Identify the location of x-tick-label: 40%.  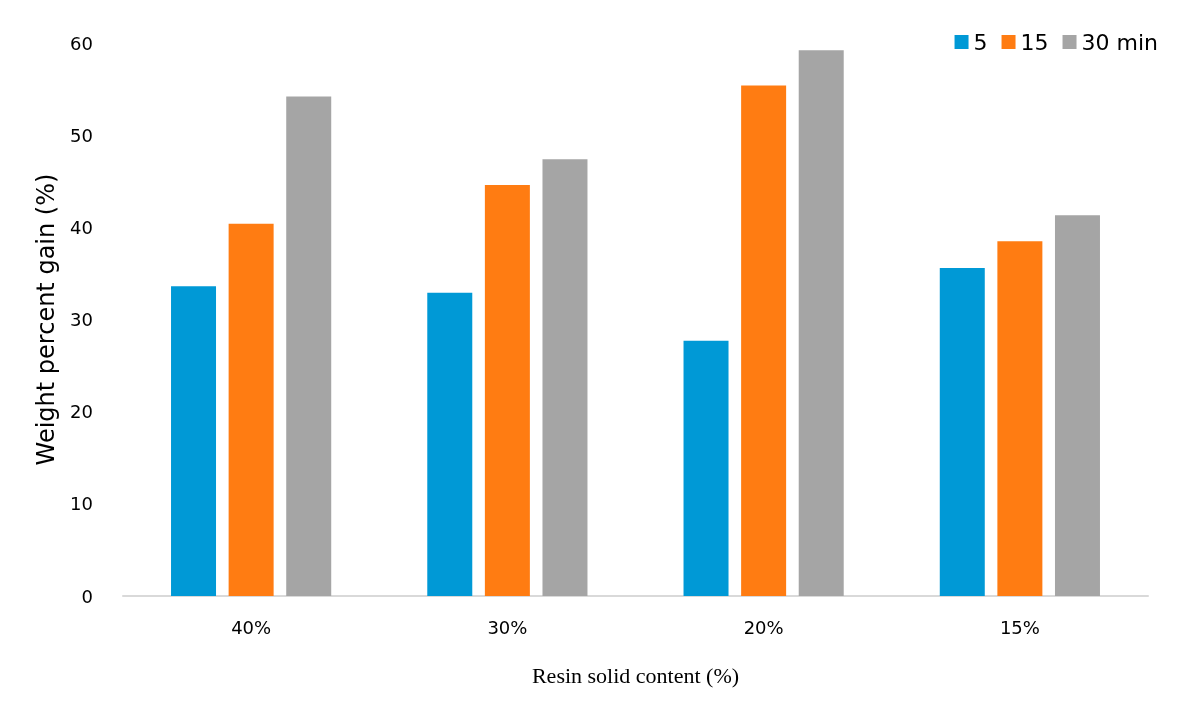
(251, 627).